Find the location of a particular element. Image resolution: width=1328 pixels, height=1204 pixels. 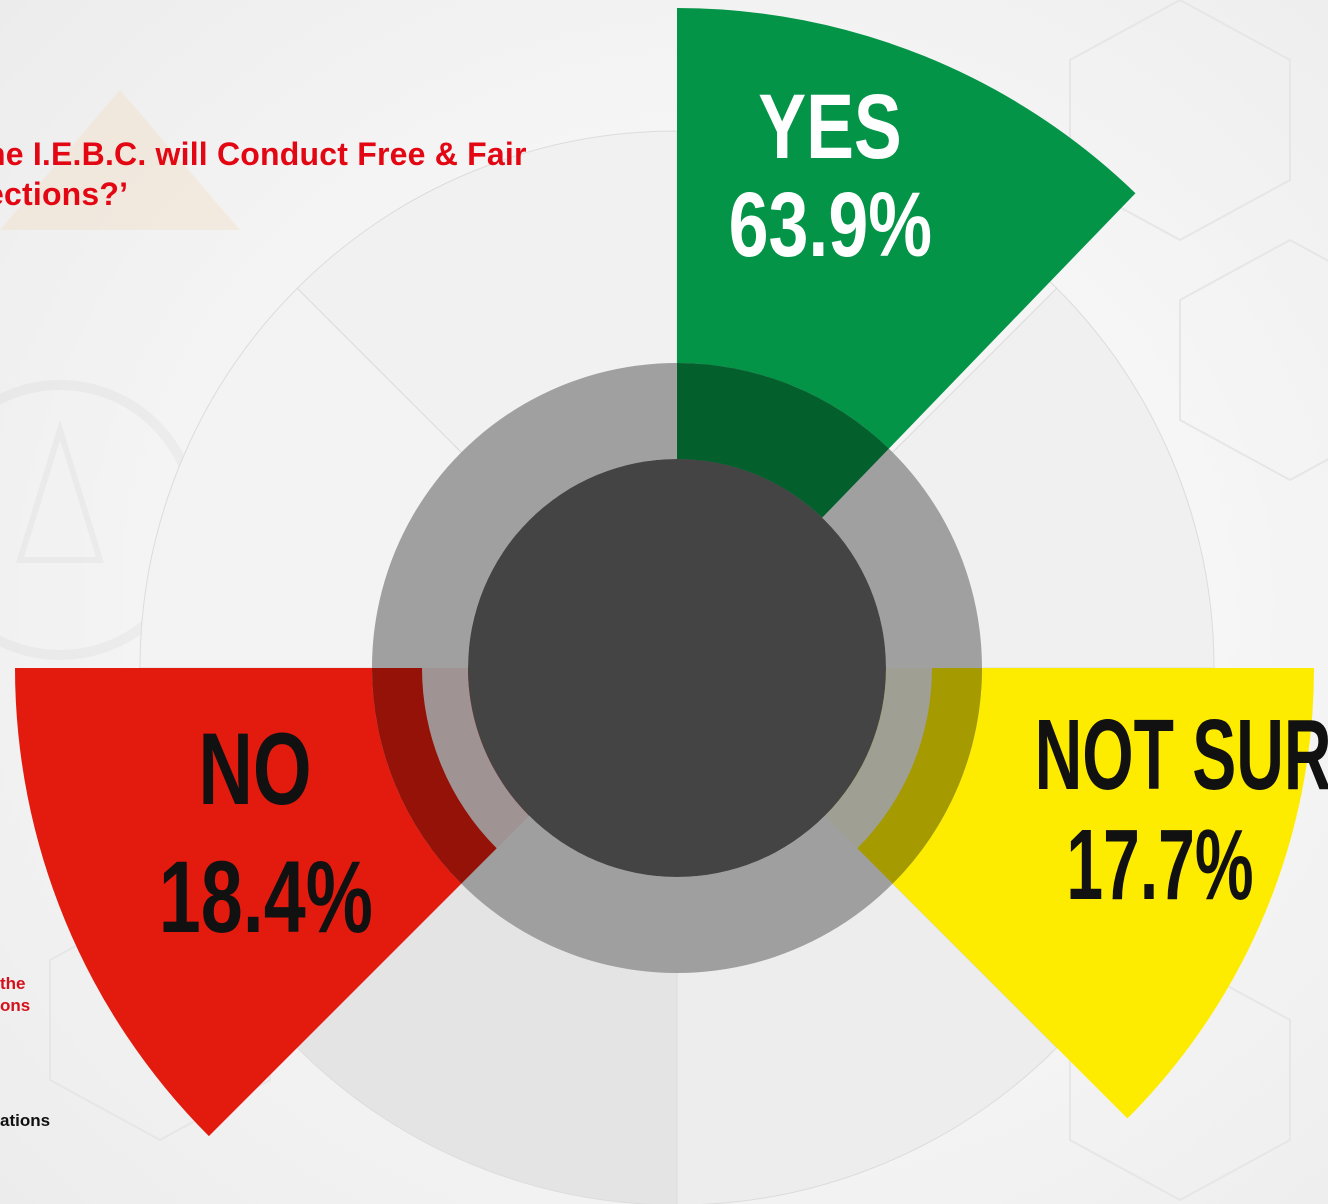

slice-label-yes: YES 63.9% is located at coordinates (830, 176).